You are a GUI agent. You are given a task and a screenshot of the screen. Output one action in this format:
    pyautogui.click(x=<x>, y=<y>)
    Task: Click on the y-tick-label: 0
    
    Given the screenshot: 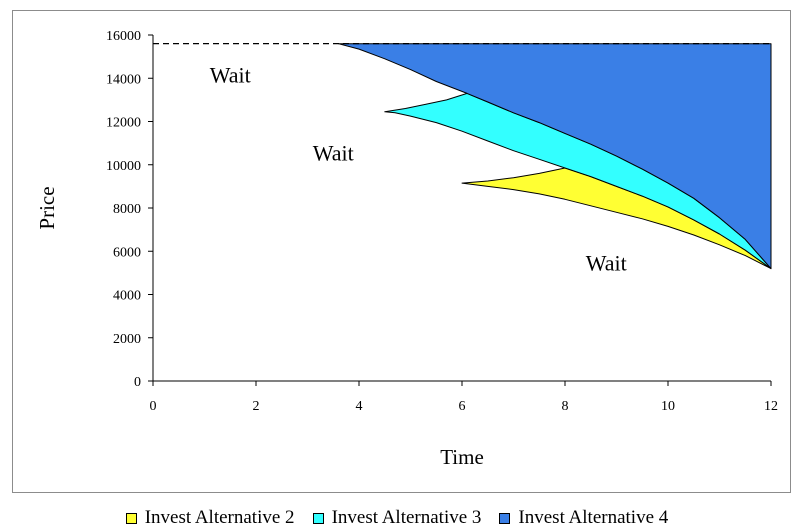 What is the action you would take?
    pyautogui.click(x=137, y=382)
    